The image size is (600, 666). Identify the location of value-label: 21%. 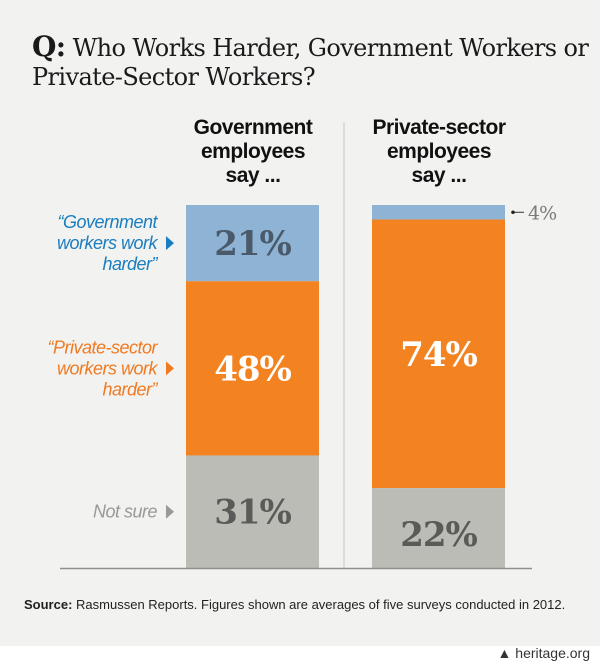
(252, 244).